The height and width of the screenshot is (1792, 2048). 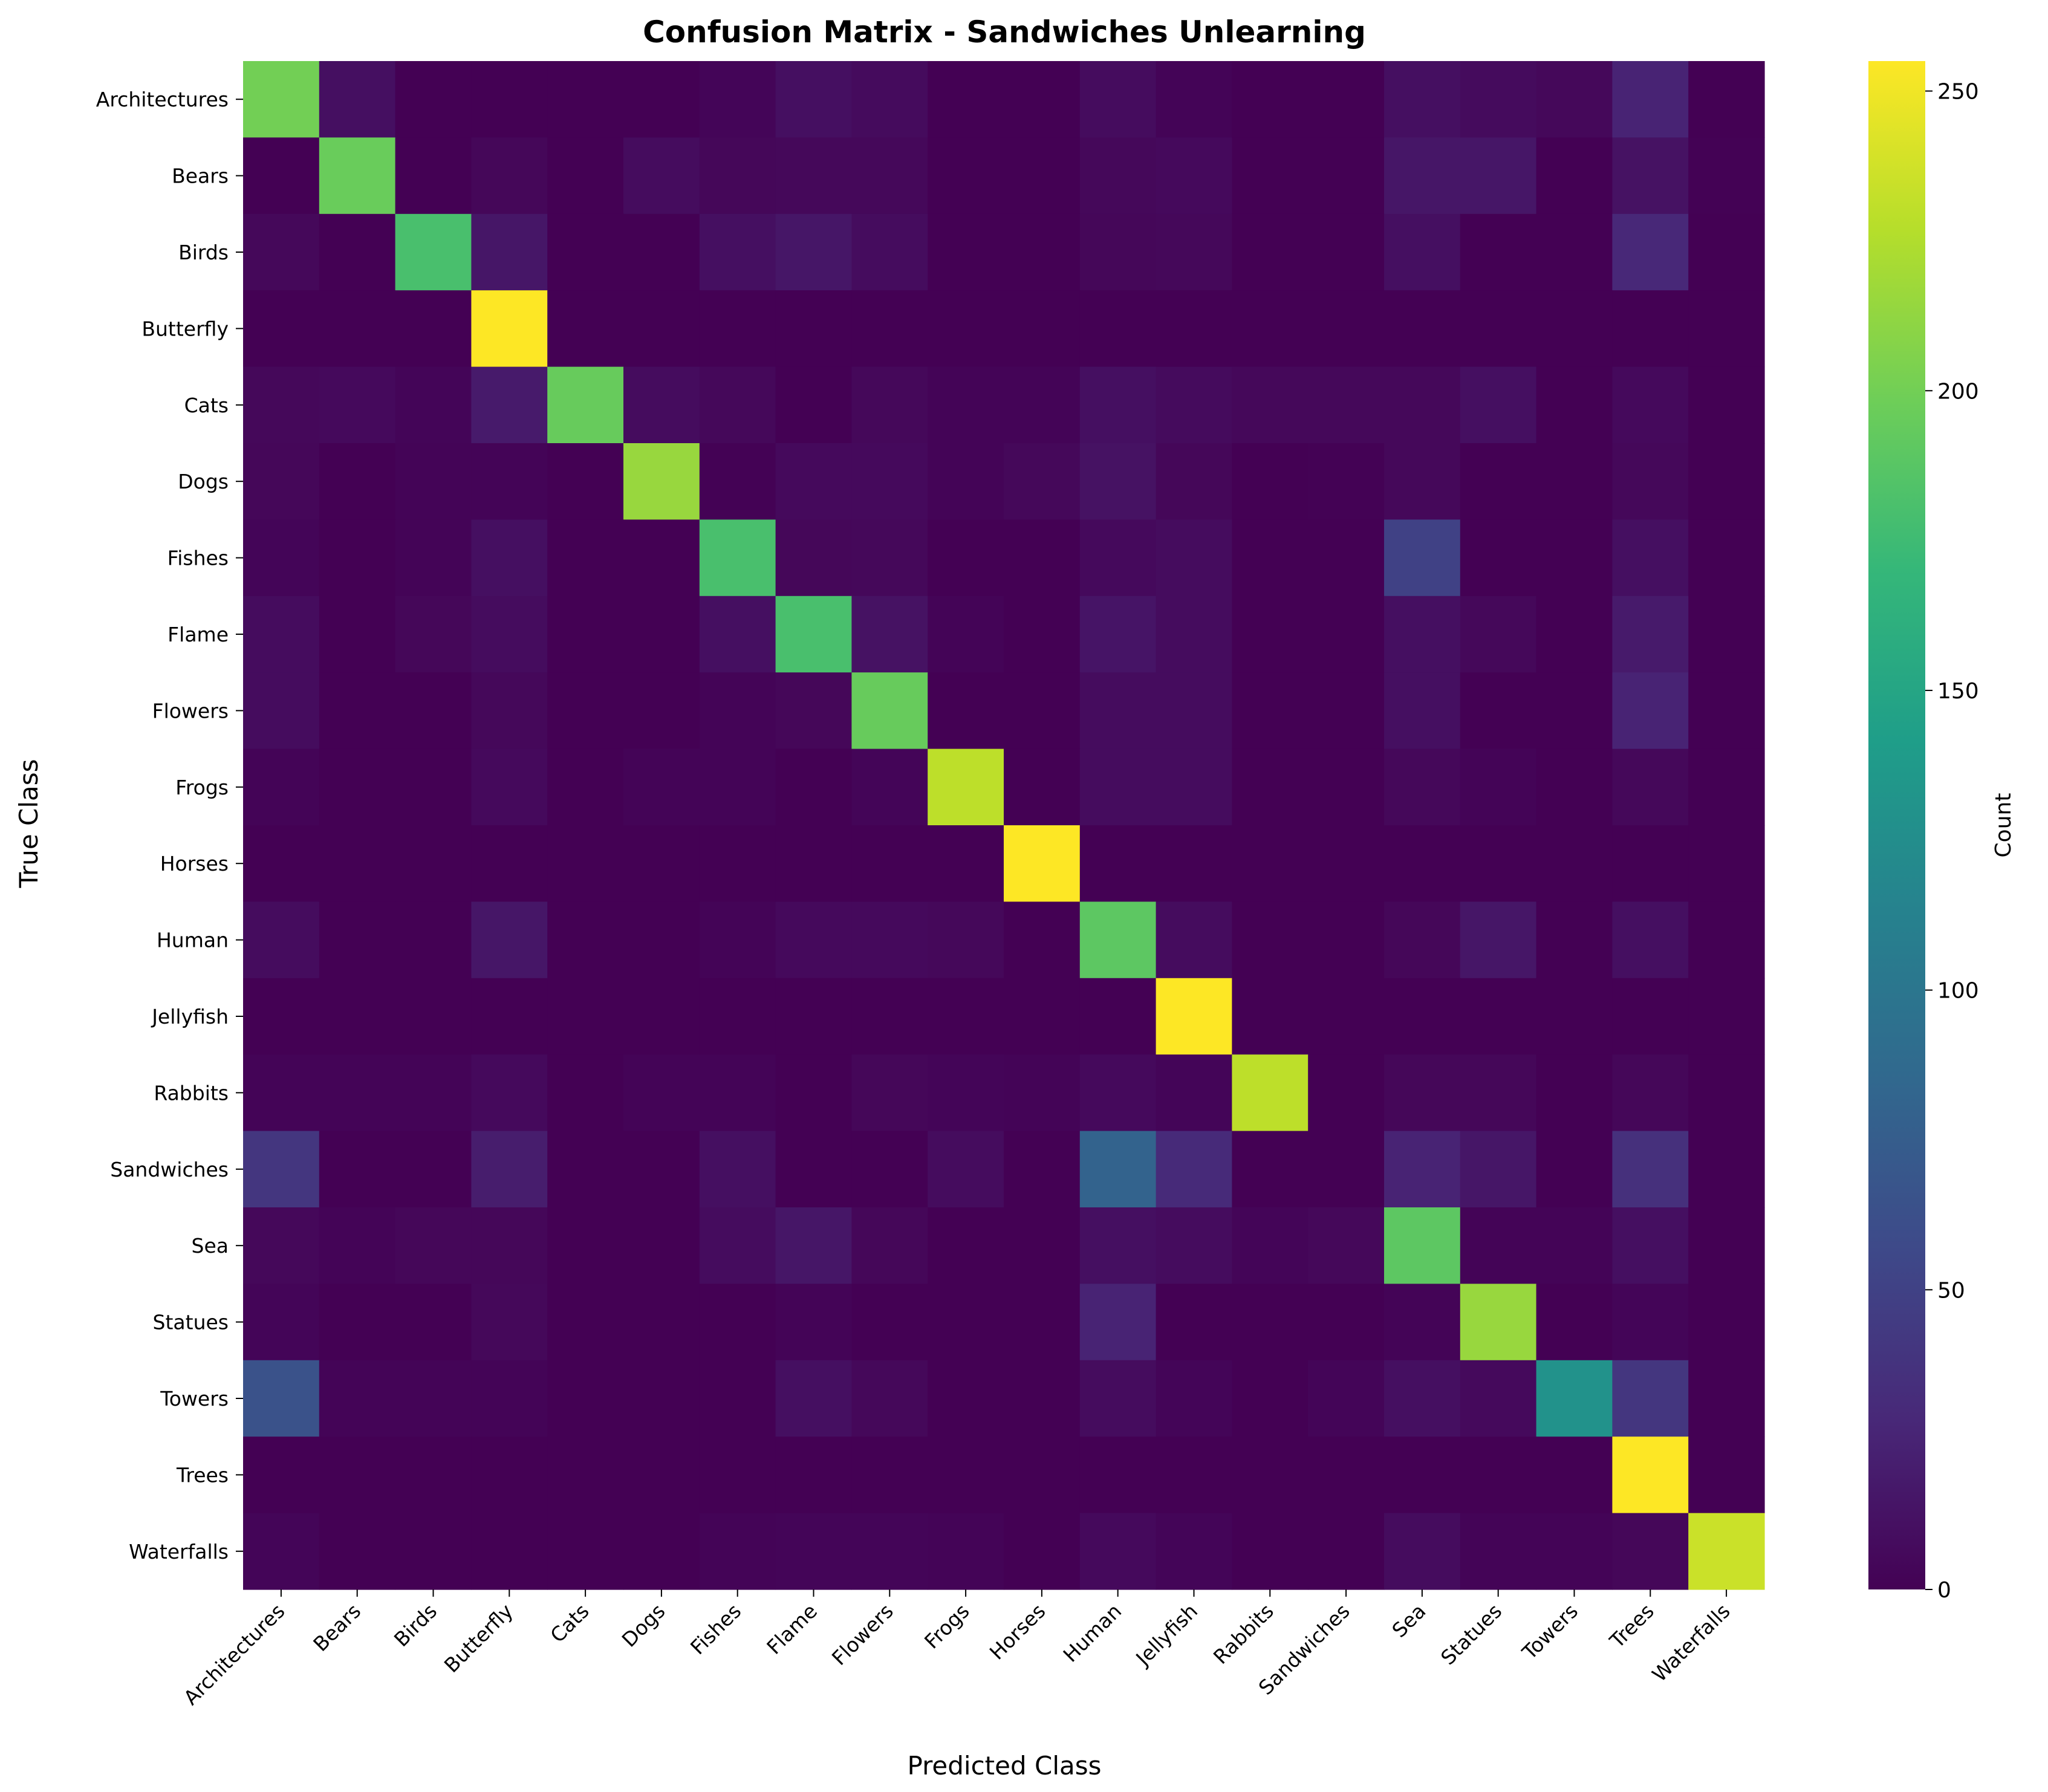 I want to click on y-tick-label: Fishes, so click(x=198, y=559).